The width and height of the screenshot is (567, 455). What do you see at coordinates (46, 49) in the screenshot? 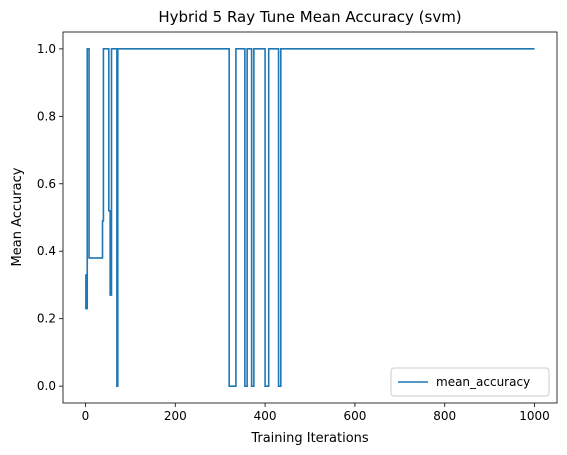
I see `y-tick-label: 1.0` at bounding box center [46, 49].